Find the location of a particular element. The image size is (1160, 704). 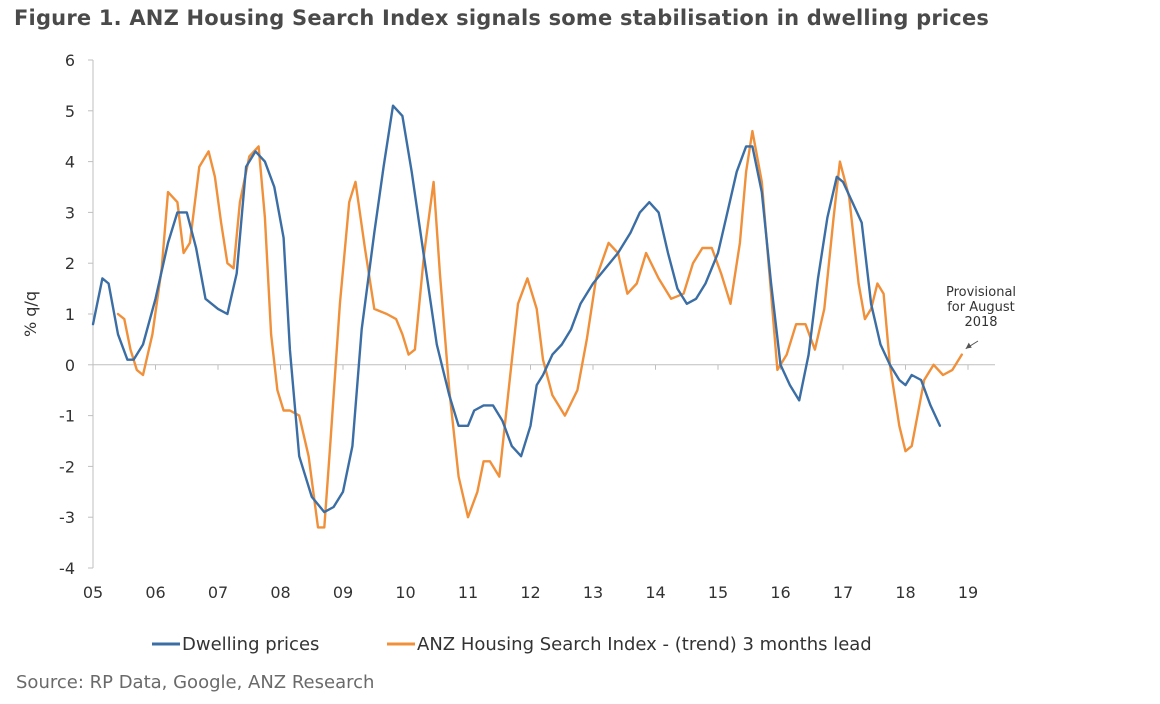

x-tick-label: 07 is located at coordinates (218, 592).